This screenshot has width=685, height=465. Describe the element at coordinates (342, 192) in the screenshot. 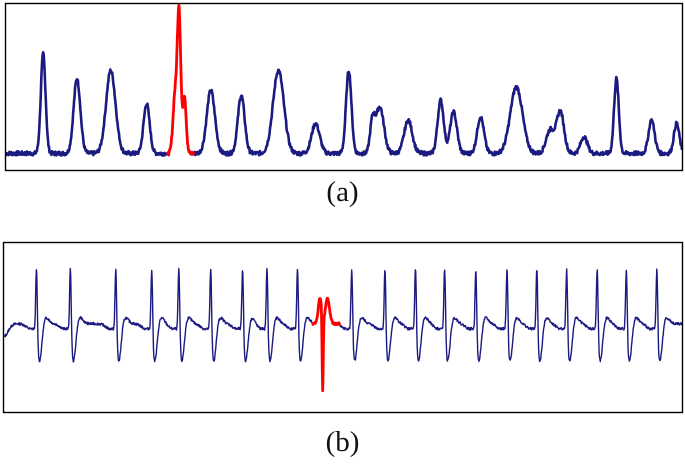

I see `caption-a: (a)` at that location.